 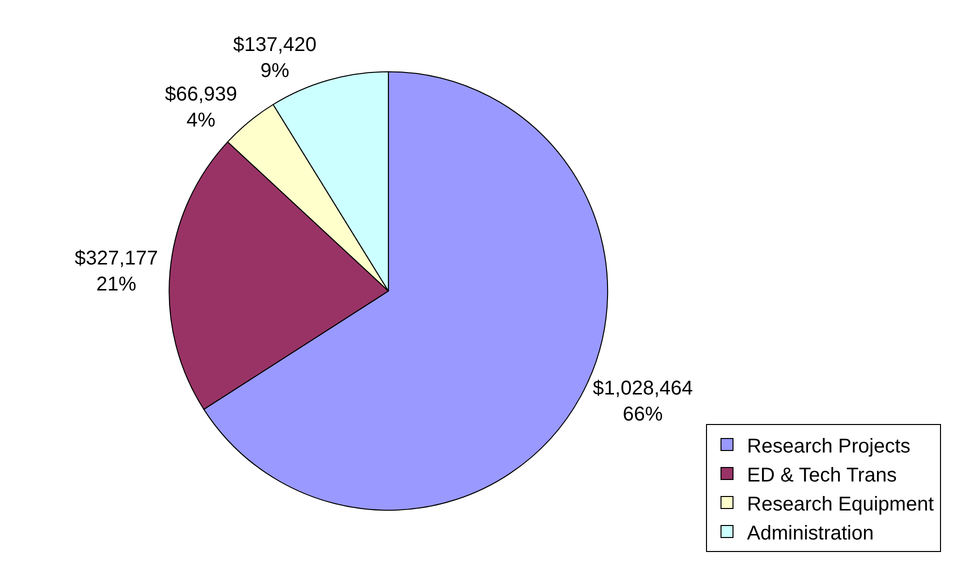 What do you see at coordinates (201, 107) in the screenshot?
I see `data-label: $66,939 4%` at bounding box center [201, 107].